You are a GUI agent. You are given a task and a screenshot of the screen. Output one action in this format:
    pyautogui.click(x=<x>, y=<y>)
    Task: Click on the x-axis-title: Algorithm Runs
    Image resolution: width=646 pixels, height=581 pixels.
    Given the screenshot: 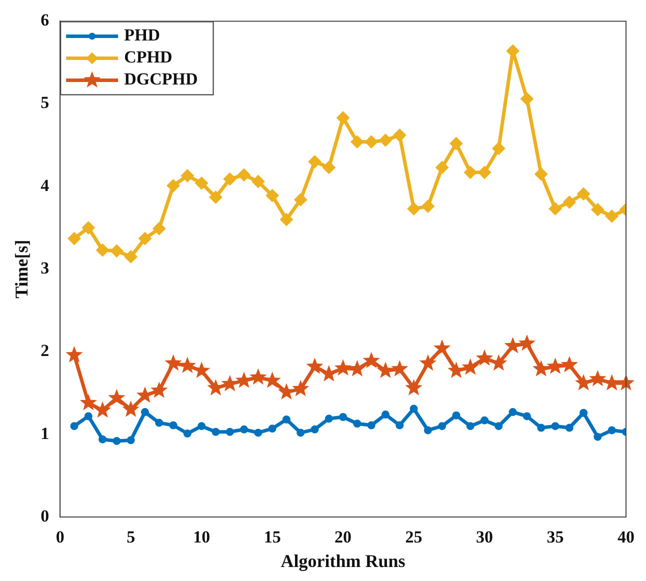 What is the action you would take?
    pyautogui.click(x=343, y=560)
    